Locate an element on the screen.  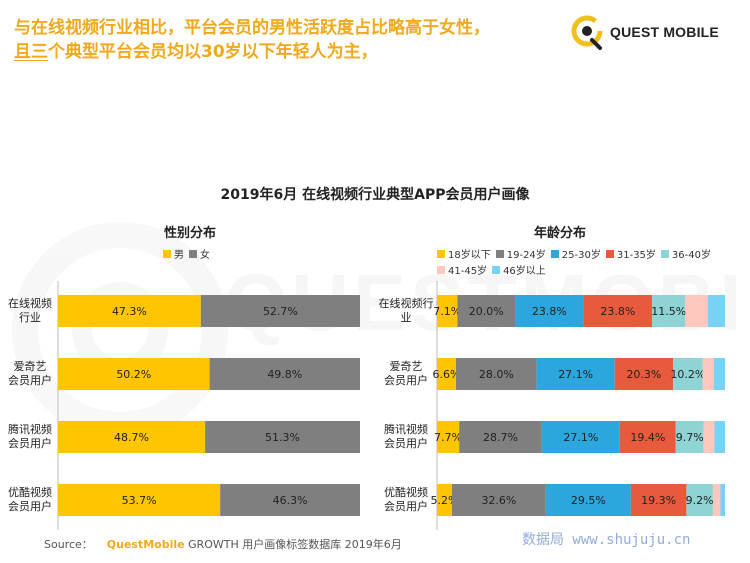
data-label: 7.7% is located at coordinates (448, 437).